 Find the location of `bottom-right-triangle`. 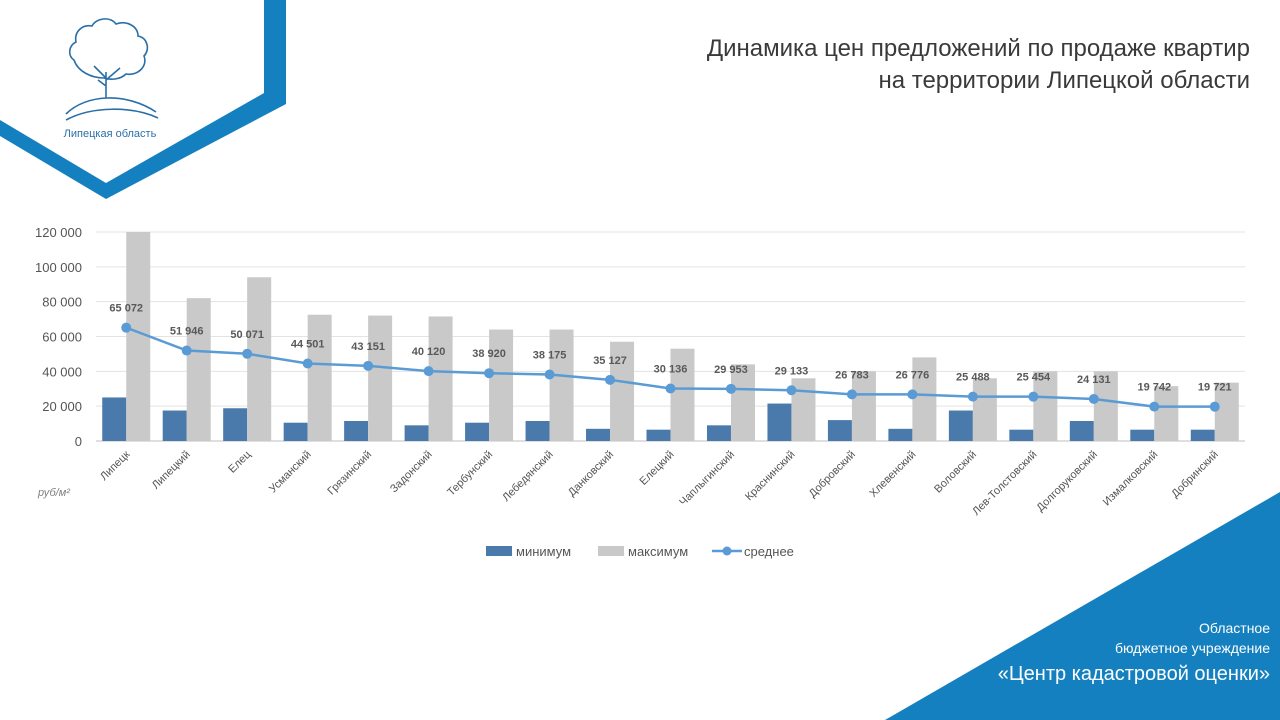

bottom-right-triangle is located at coordinates (1082, 606).